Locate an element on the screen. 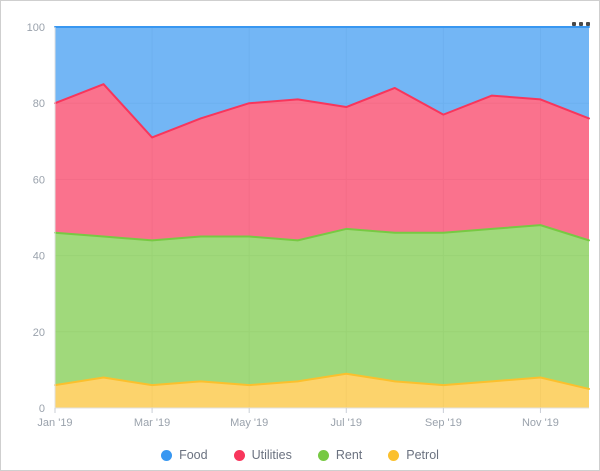  x-axis-label: Jan '19 is located at coordinates (54, 423).